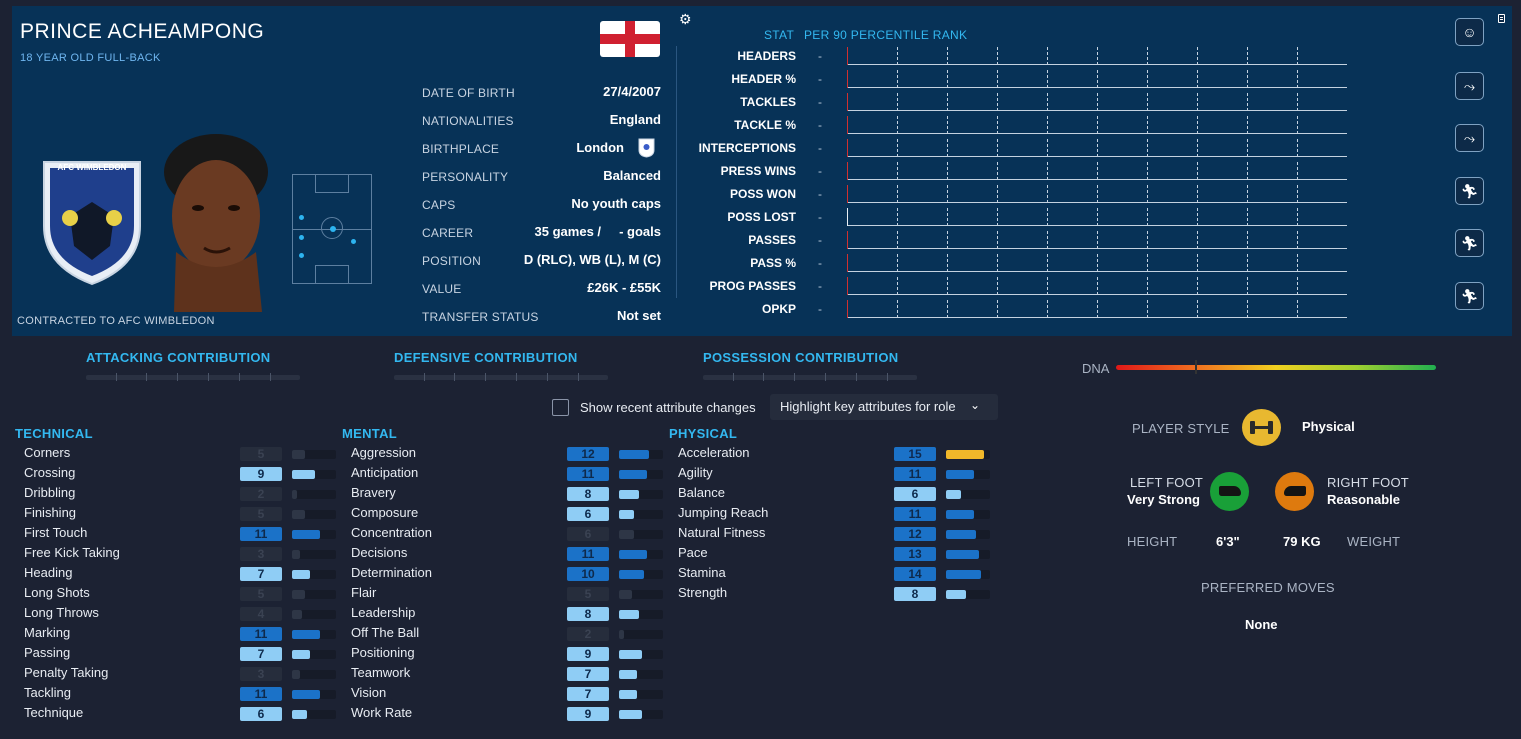 The image size is (1521, 739). Describe the element at coordinates (722, 532) in the screenshot. I see `attribute-name: Natural Fitness` at that location.